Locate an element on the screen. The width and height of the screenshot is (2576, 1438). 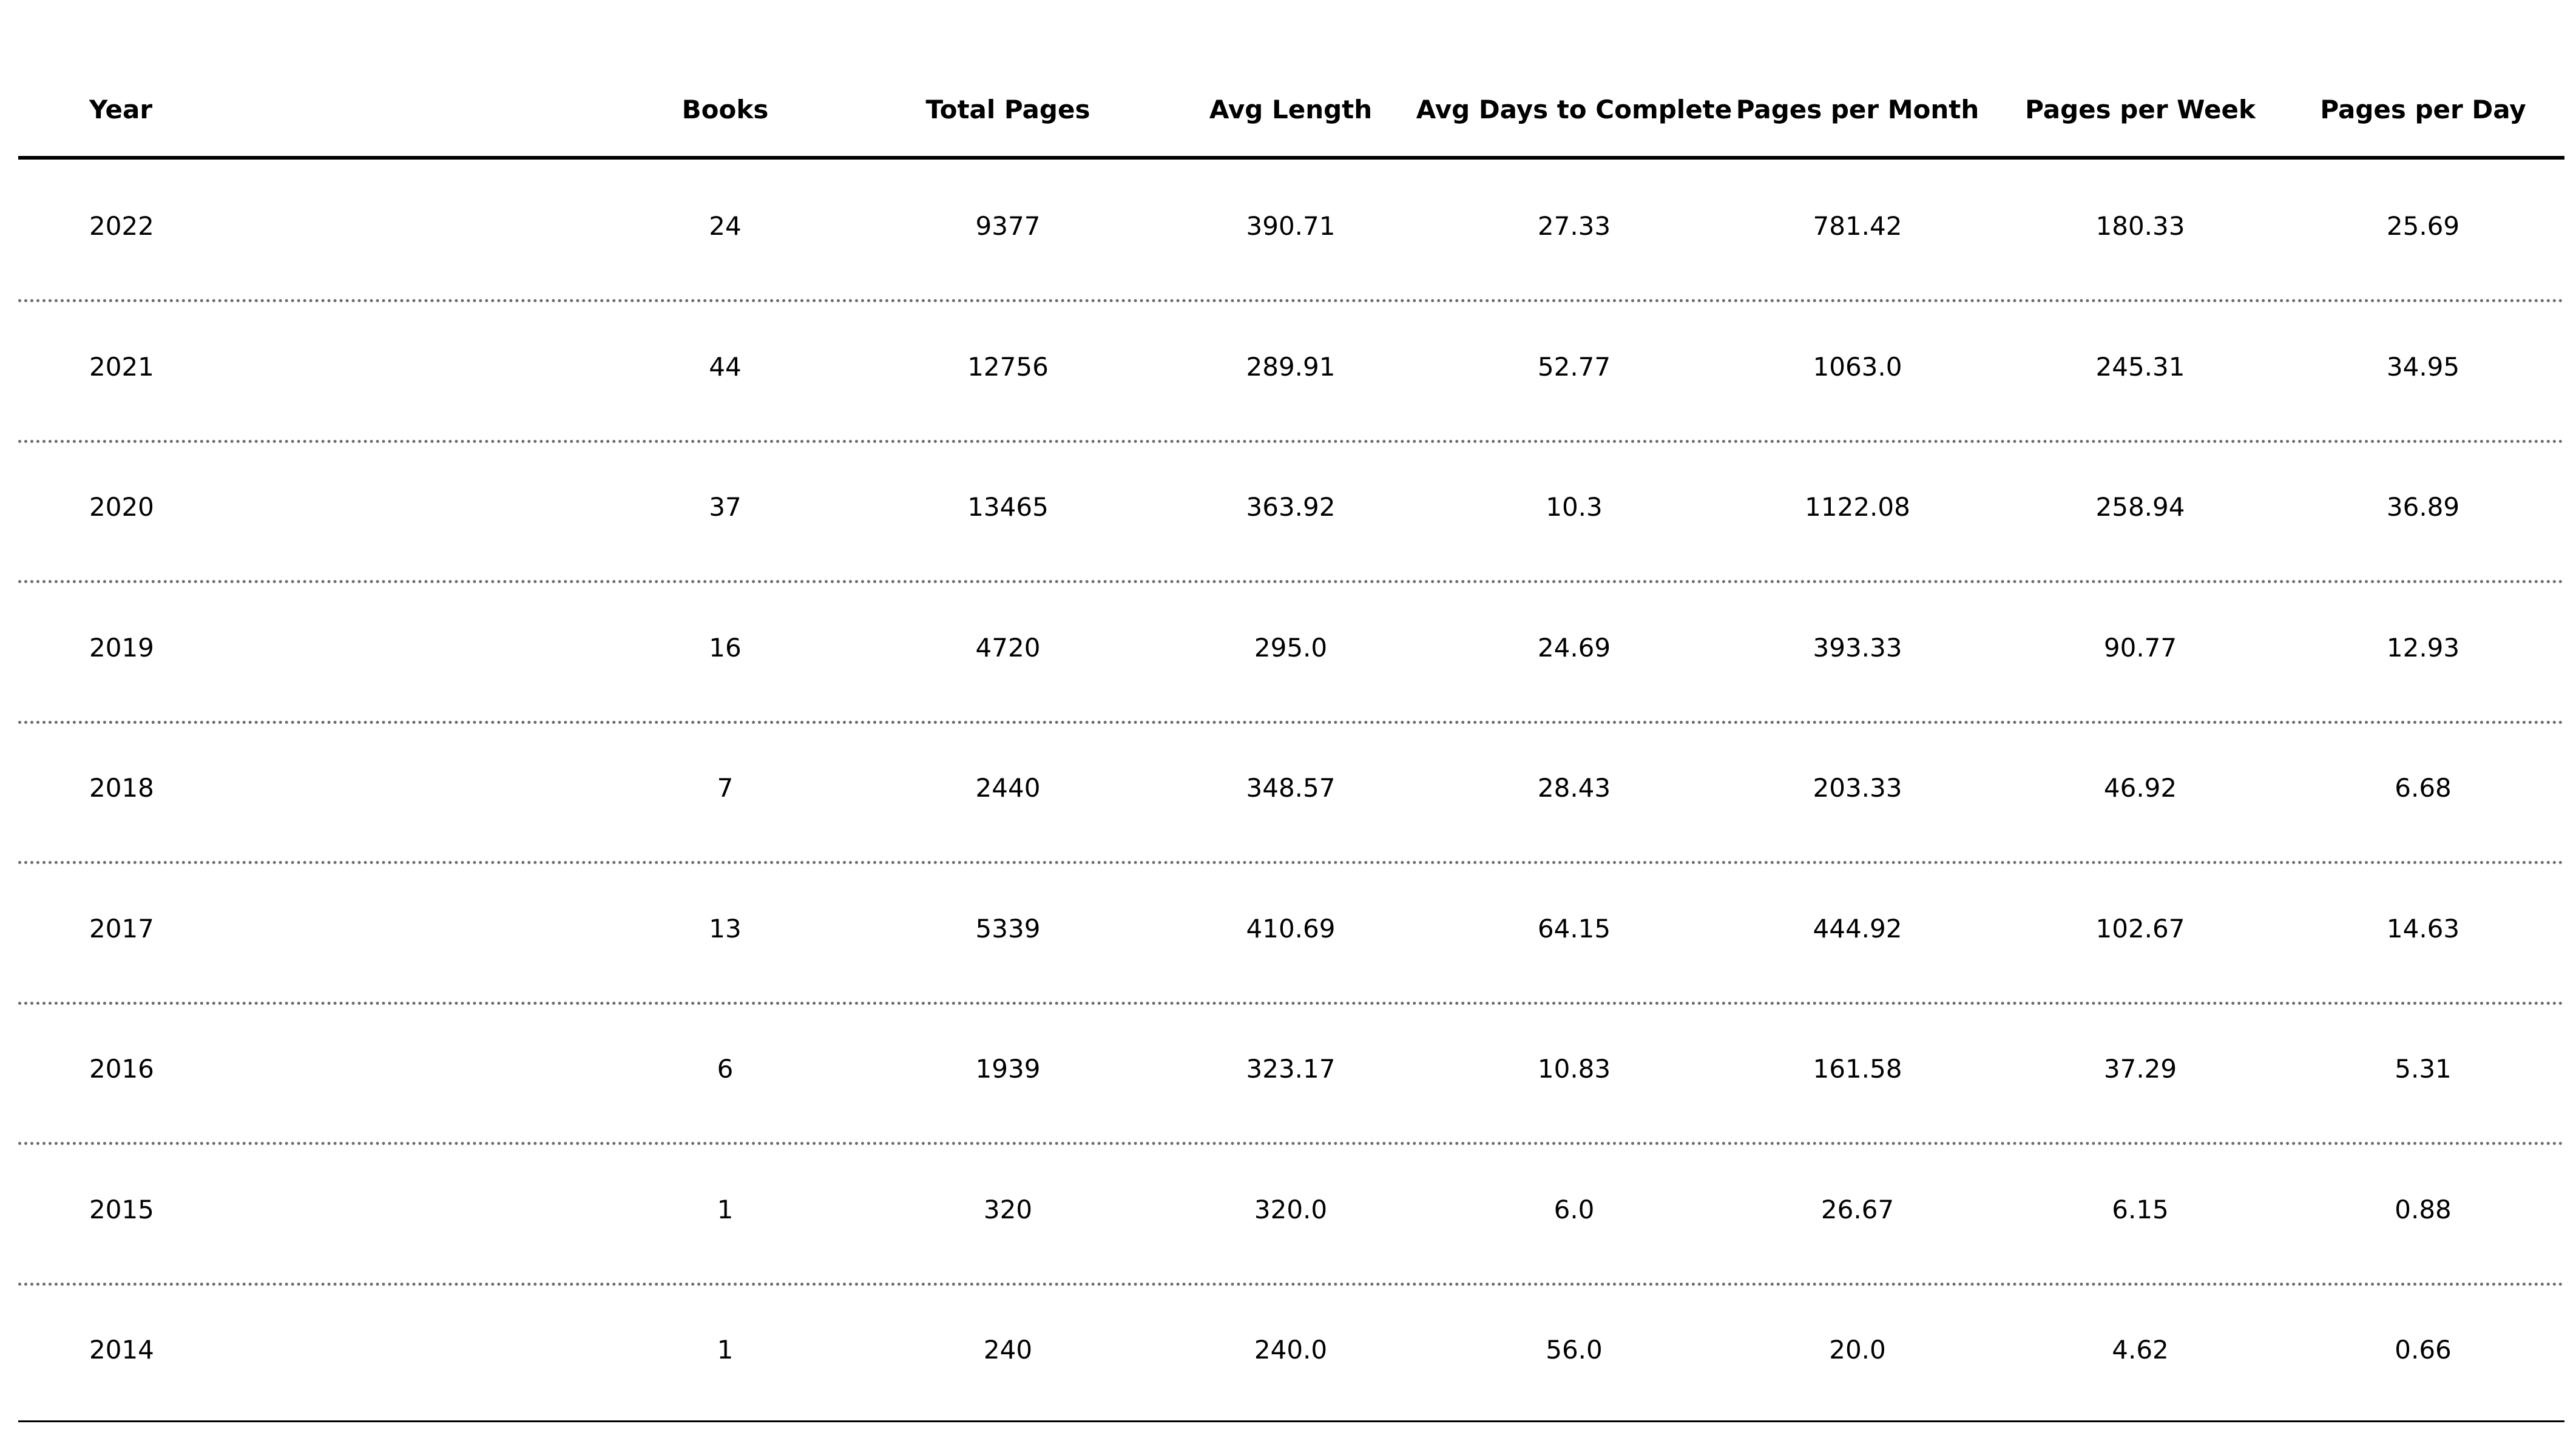
table-header-cell: Year is located at coordinates (121, 109).